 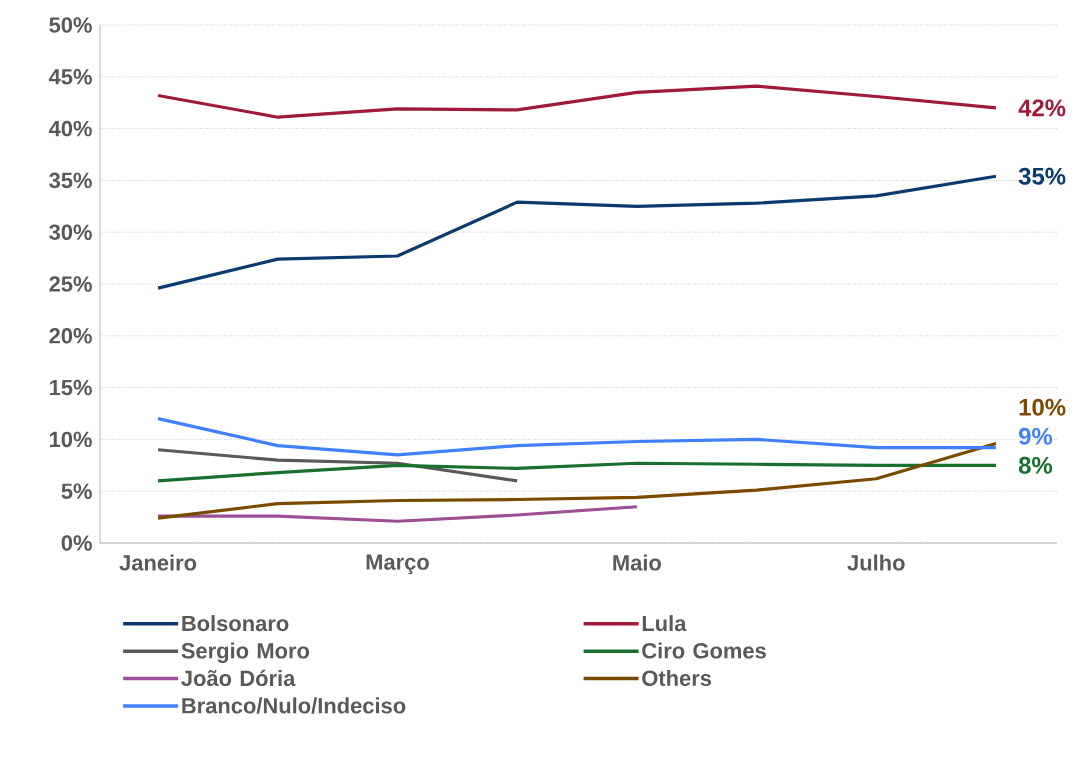 I want to click on data-label: 8%, so click(x=1035, y=465).